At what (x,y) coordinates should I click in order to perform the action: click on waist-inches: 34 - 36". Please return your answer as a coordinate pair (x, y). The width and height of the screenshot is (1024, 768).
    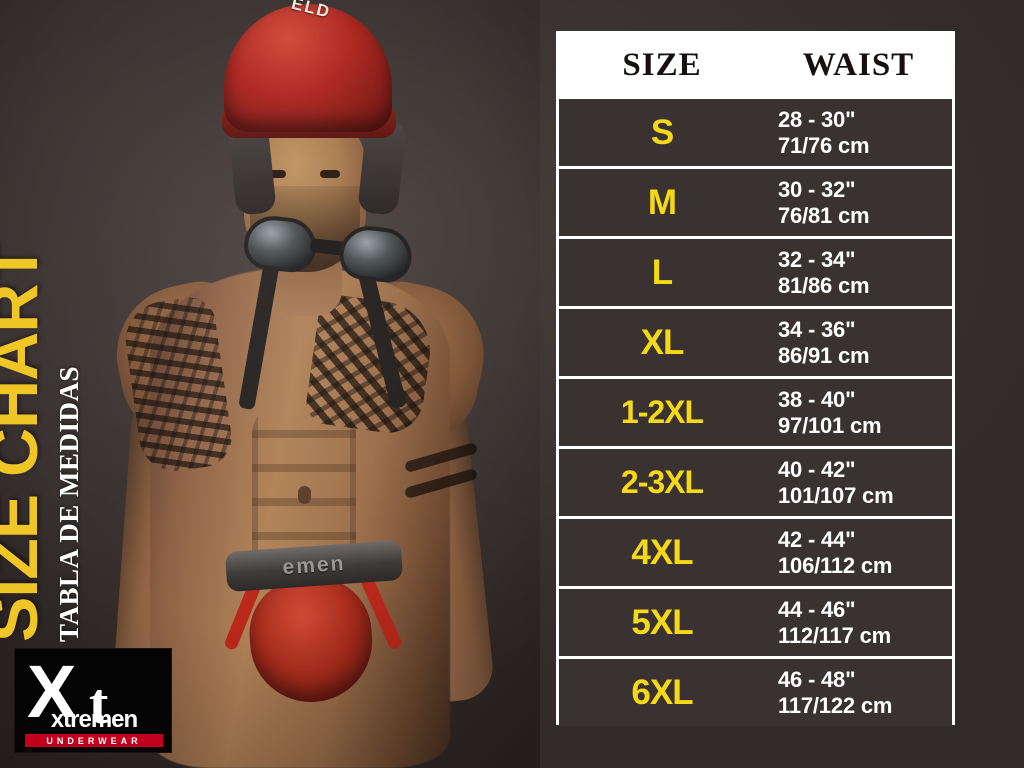
    Looking at the image, I should click on (817, 329).